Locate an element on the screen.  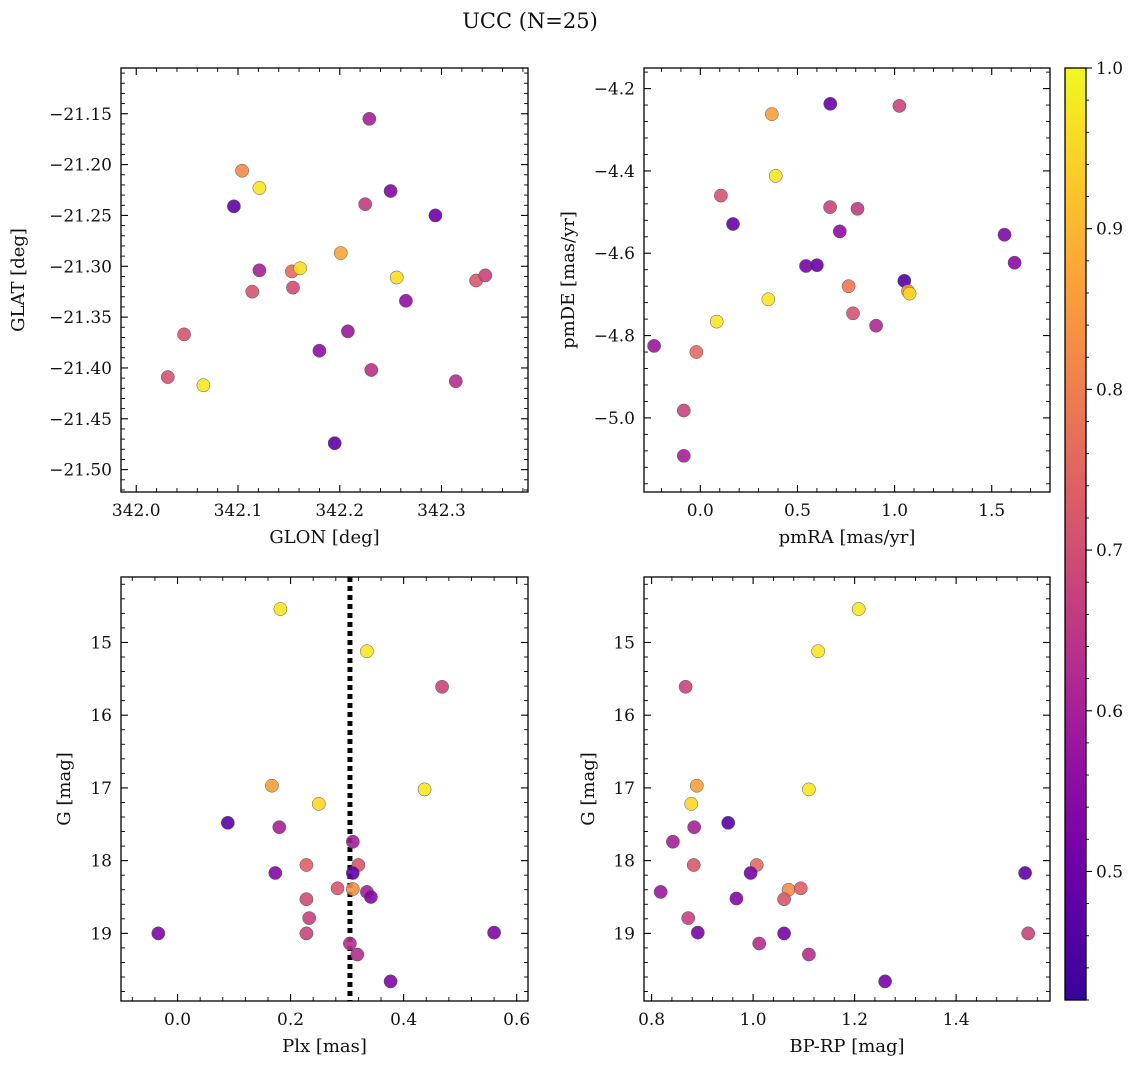
x-tick-label: 342.1 is located at coordinates (238, 511).